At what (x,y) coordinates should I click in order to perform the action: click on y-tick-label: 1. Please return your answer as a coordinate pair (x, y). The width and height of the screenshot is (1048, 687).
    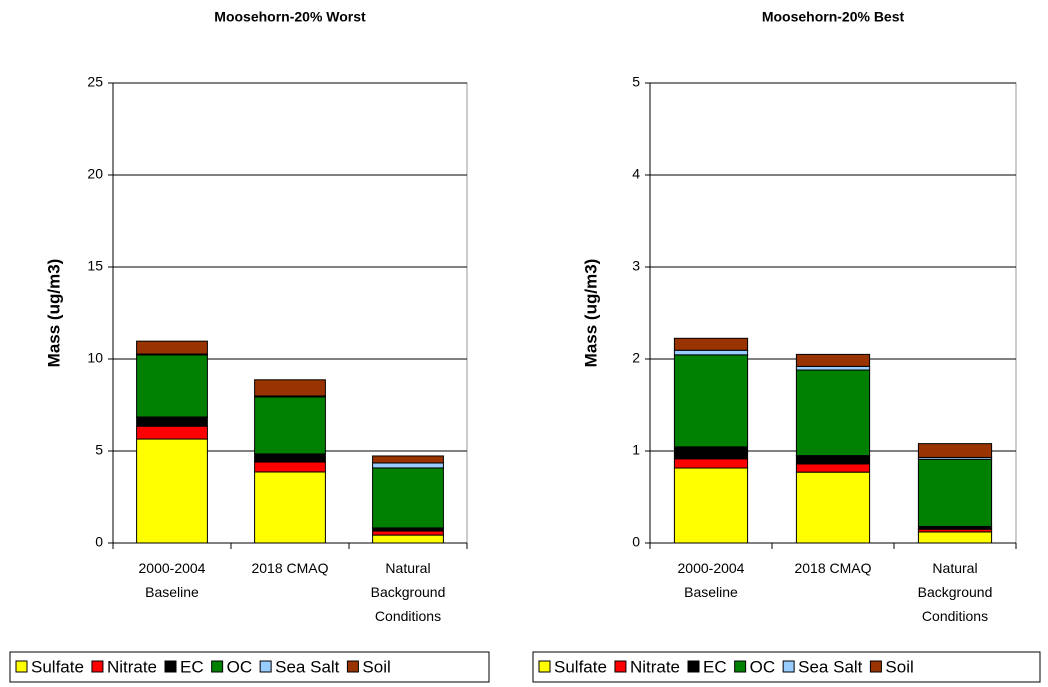
    Looking at the image, I should click on (636, 450).